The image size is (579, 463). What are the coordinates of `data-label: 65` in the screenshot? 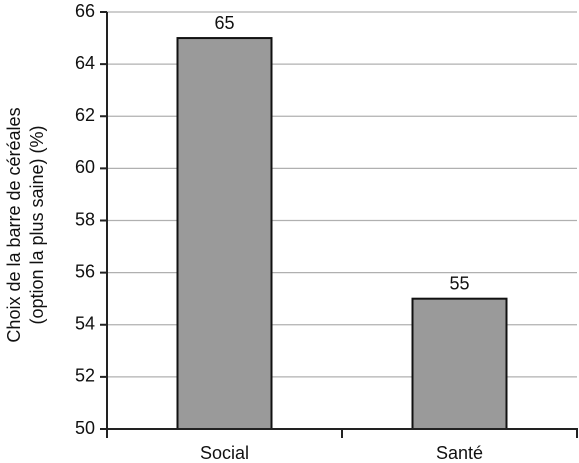 It's located at (224, 23).